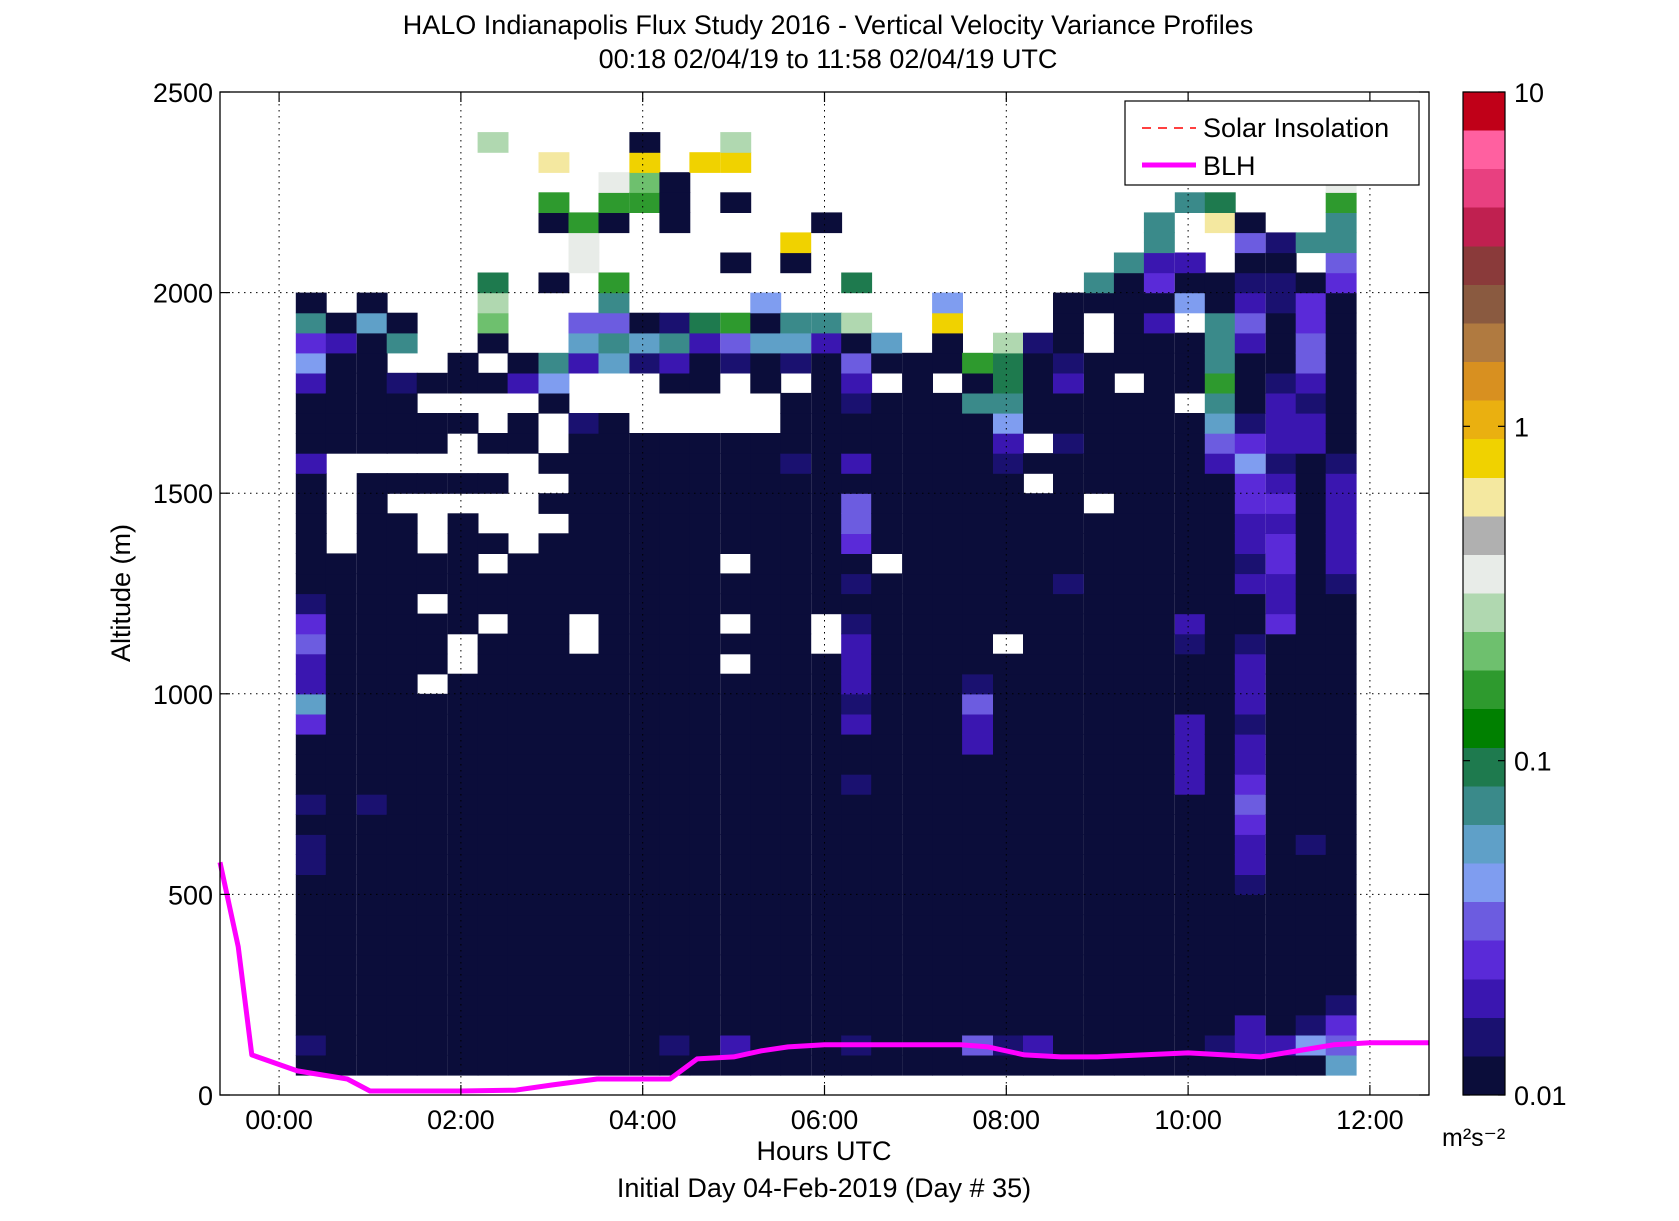 The image size is (1679, 1221). Describe the element at coordinates (1529, 93) in the screenshot. I see `colorbar-tick-label: 10` at that location.